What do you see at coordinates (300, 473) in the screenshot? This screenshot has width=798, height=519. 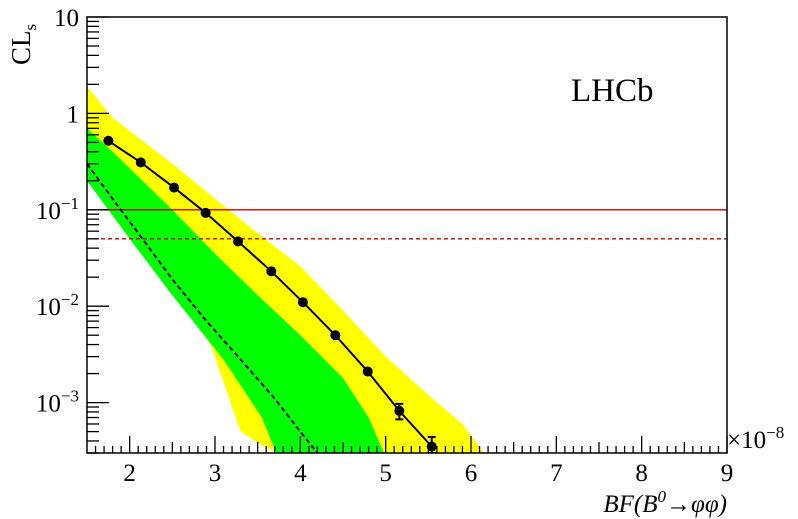 I see `x-tick-label: 4` at bounding box center [300, 473].